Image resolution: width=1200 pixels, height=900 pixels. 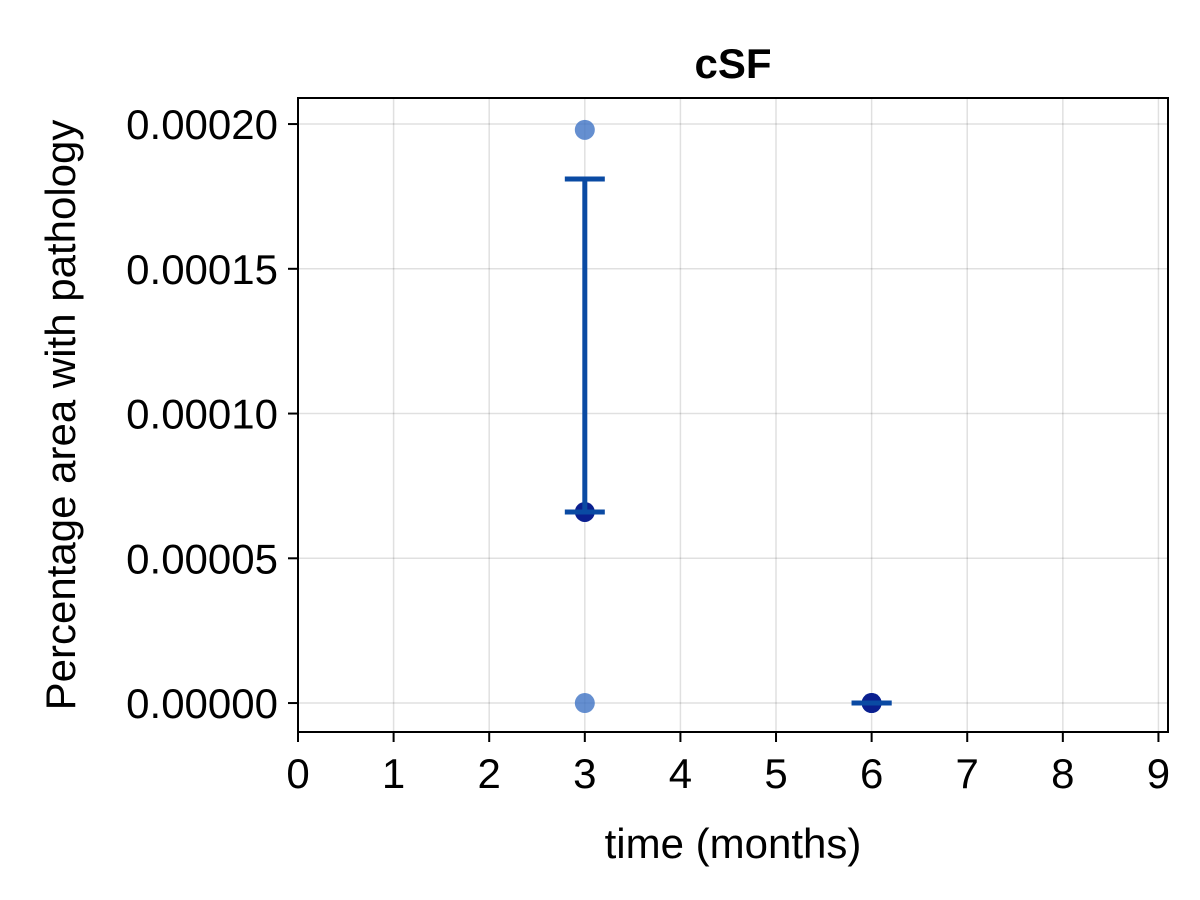 What do you see at coordinates (60, 415) in the screenshot?
I see `y-axis-label: Percentage area with pathology` at bounding box center [60, 415].